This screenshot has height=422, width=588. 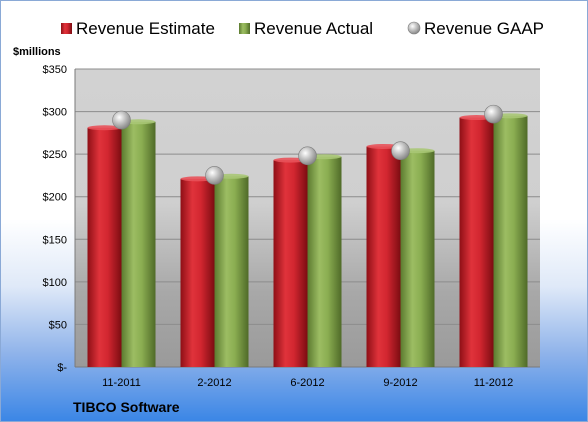 I want to click on legend-revenue-actual: Revenue Actual, so click(x=306, y=28).